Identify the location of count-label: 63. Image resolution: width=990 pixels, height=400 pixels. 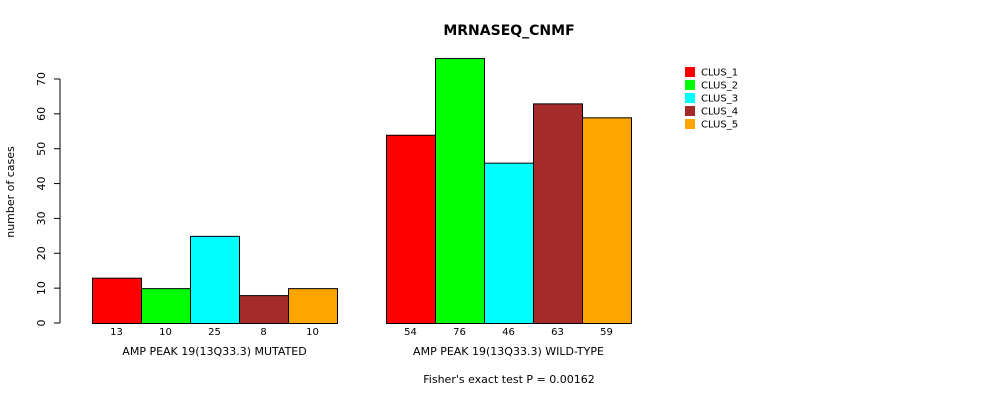
(557, 332).